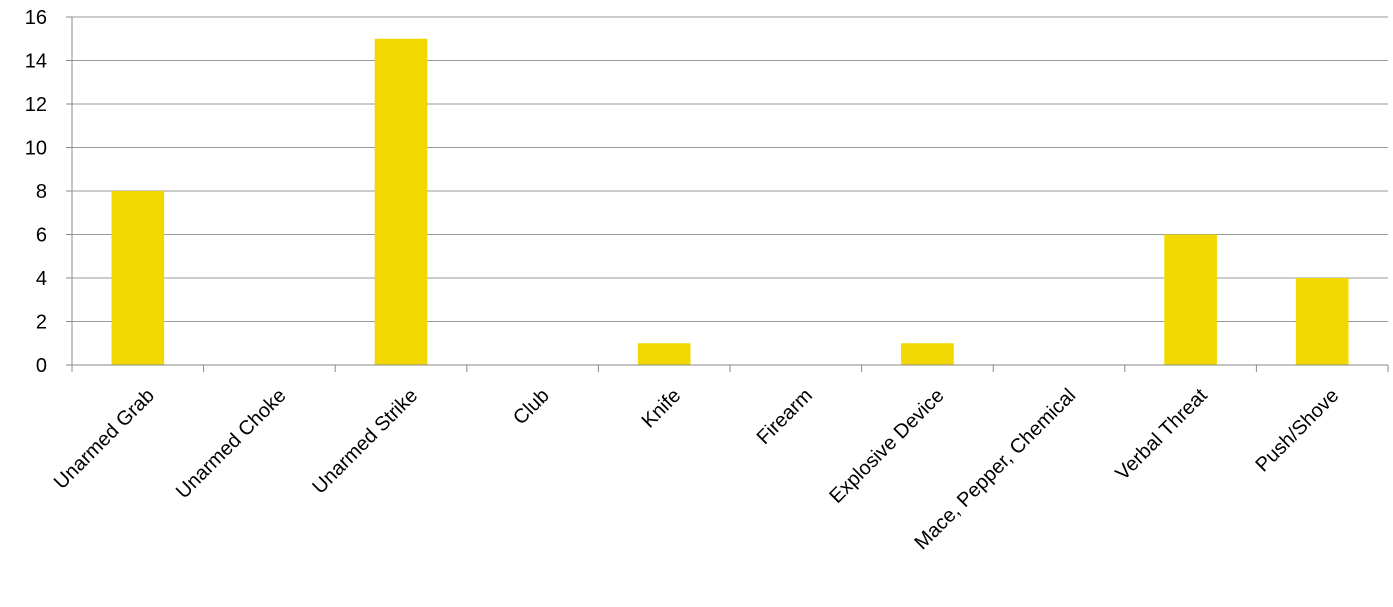  I want to click on y-tick-label: 8, so click(41, 192).